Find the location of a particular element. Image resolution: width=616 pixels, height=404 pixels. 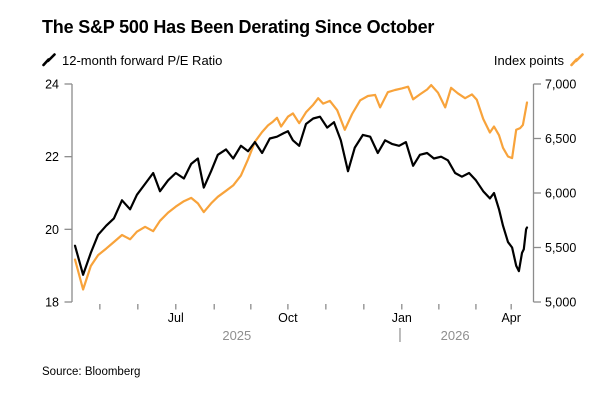

right-axis: 7,000 6,500 6,000 5,500 5,000 is located at coordinates (554, 194).